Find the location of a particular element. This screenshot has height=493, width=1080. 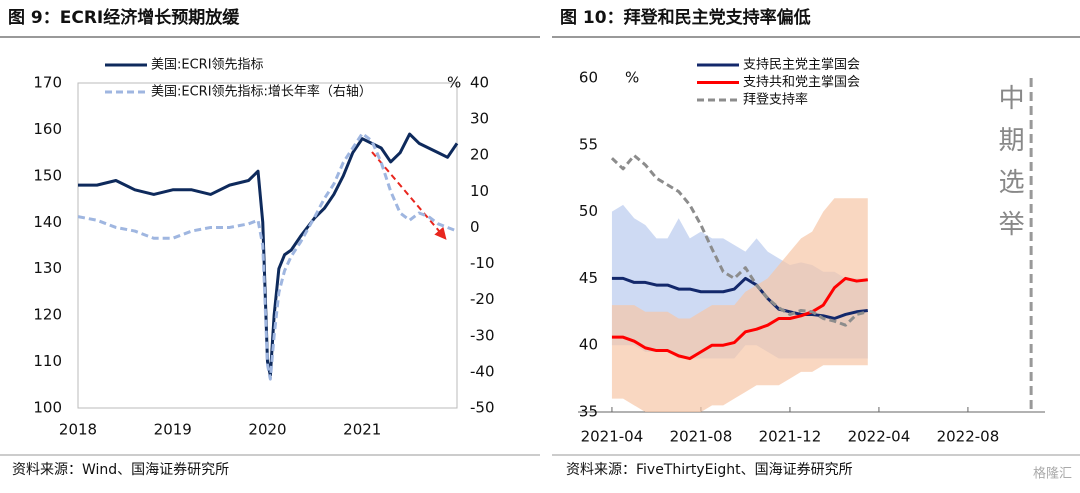

y2-tick-label: -50 is located at coordinates (482, 408).